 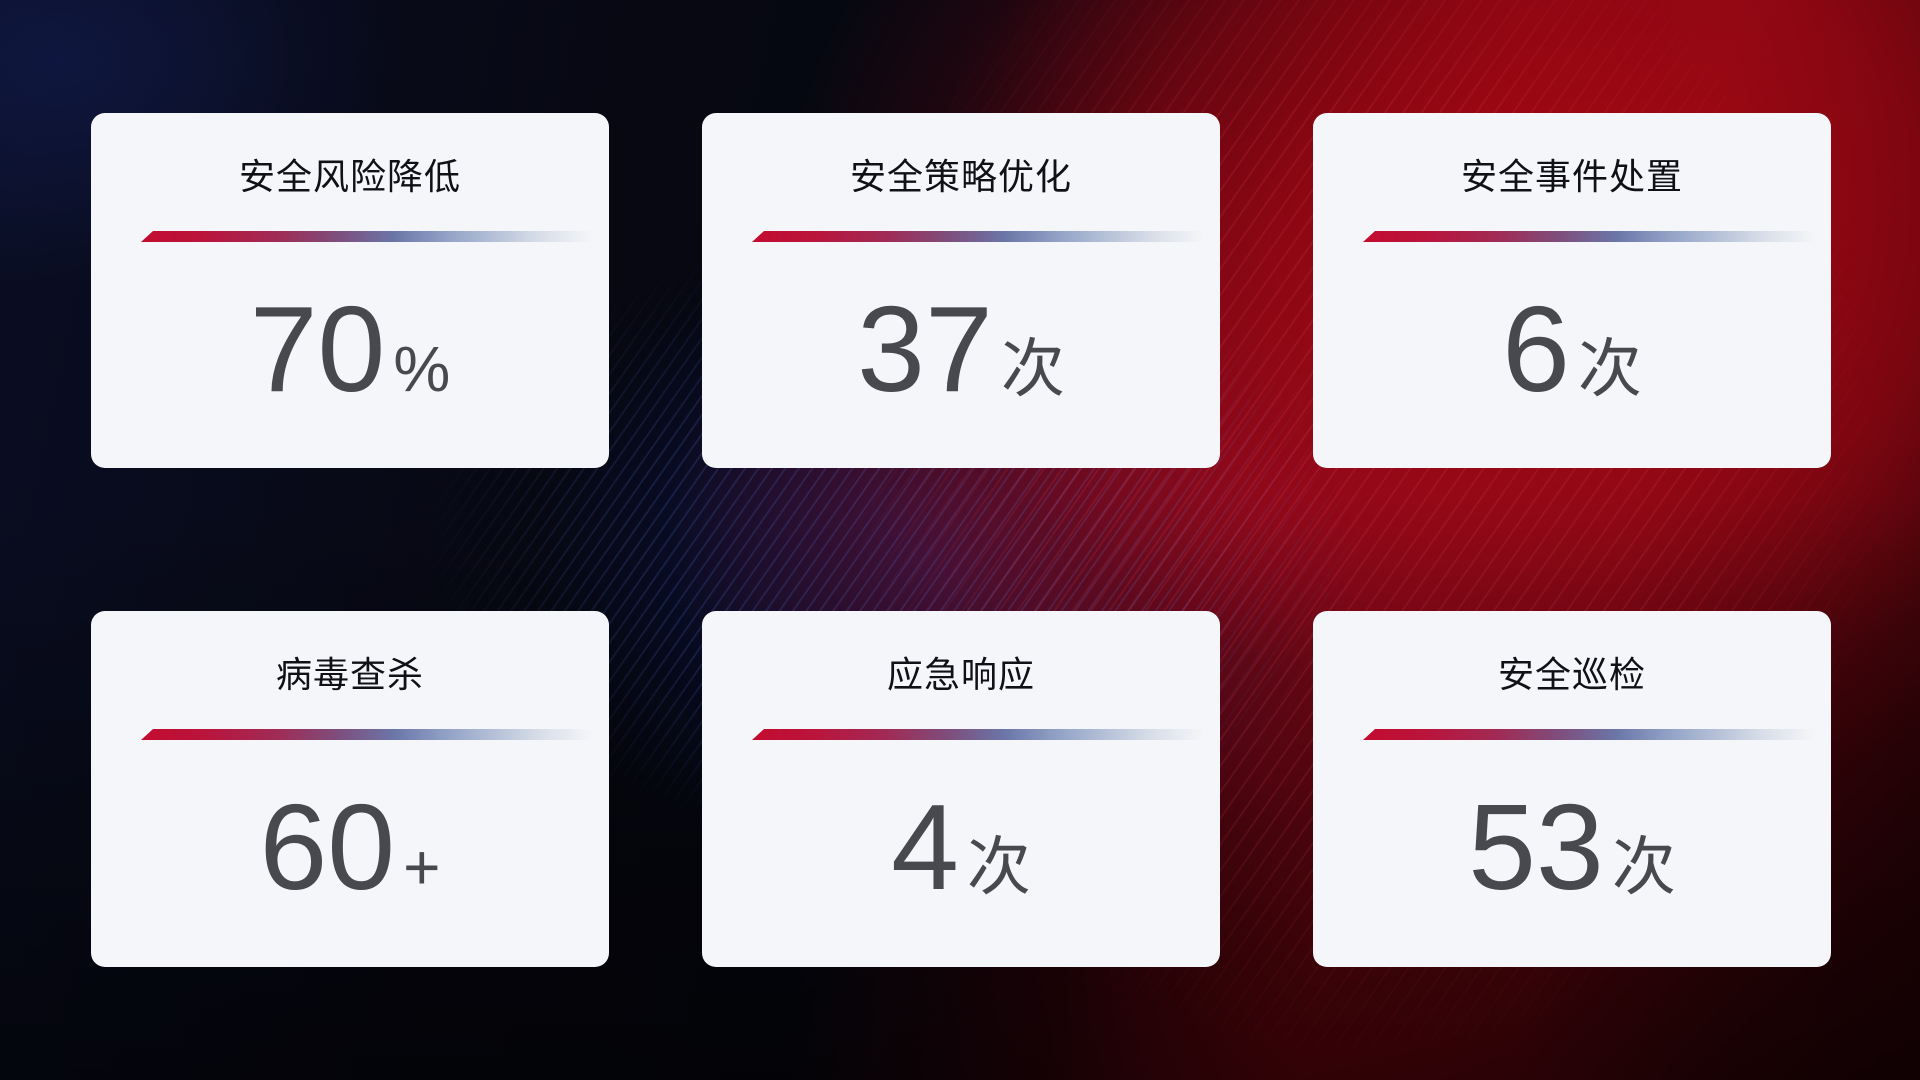 What do you see at coordinates (960, 176) in the screenshot?
I see `card-title: 安全策略优化` at bounding box center [960, 176].